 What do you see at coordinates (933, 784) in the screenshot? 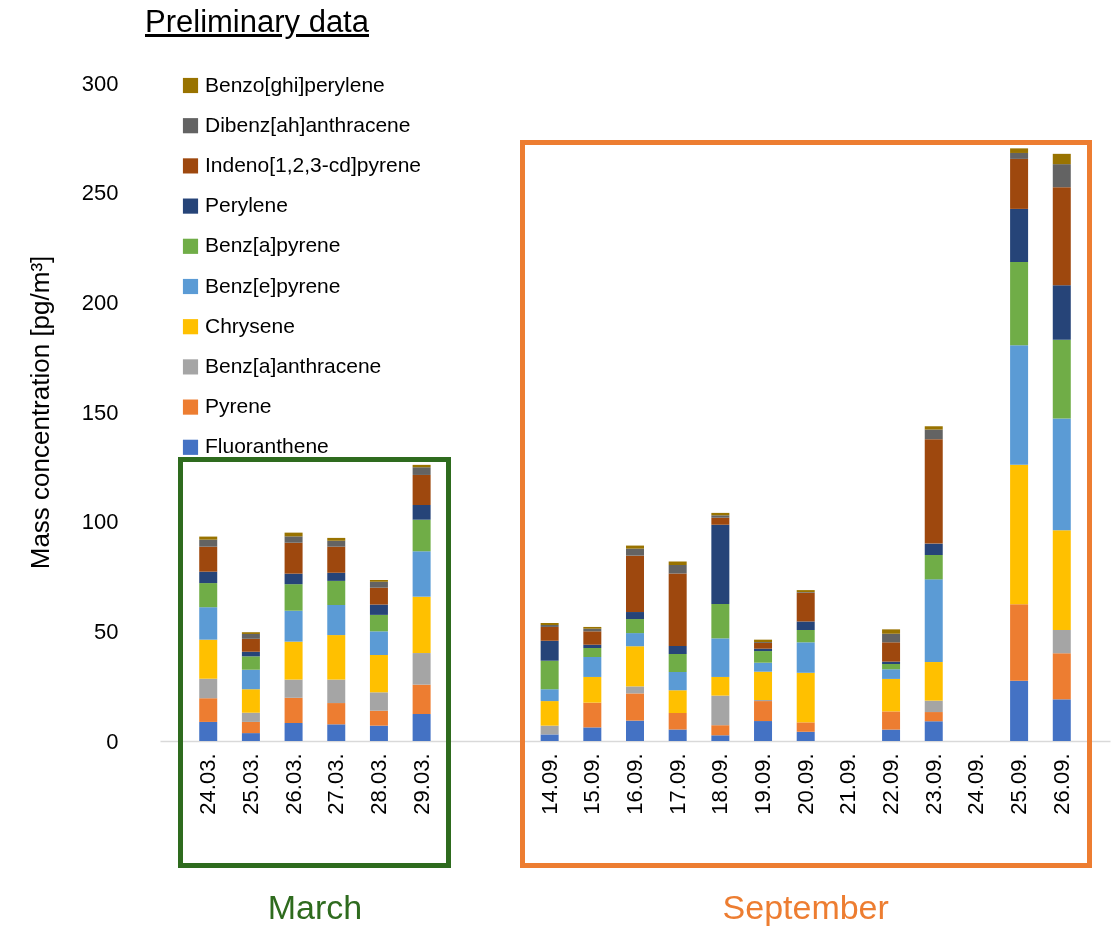
I see `x-tick-label: 23.09.` at bounding box center [933, 784].